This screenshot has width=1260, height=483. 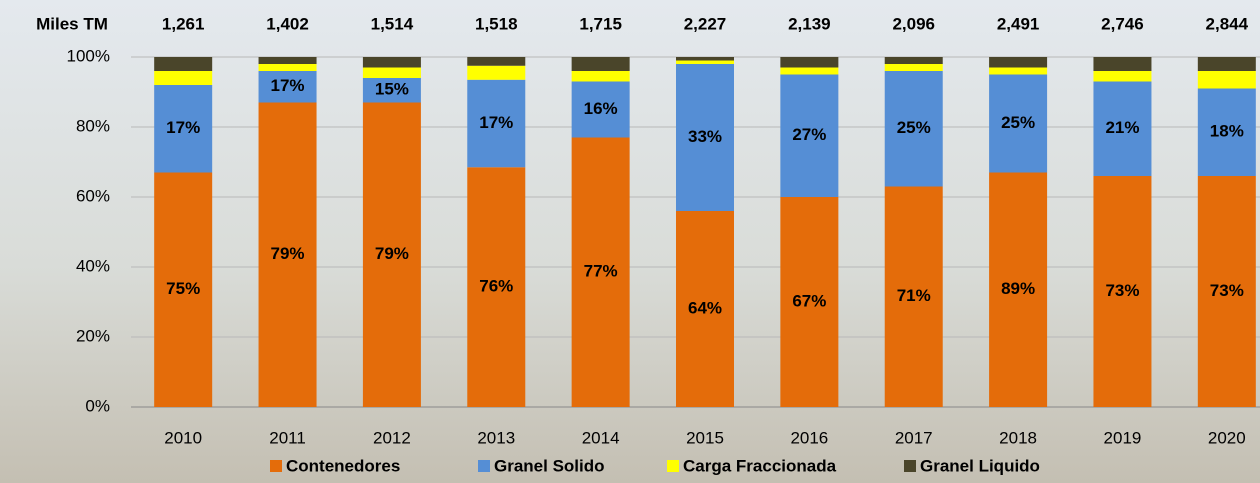 What do you see at coordinates (392, 437) in the screenshot?
I see `x-tick-label: 2012` at bounding box center [392, 437].